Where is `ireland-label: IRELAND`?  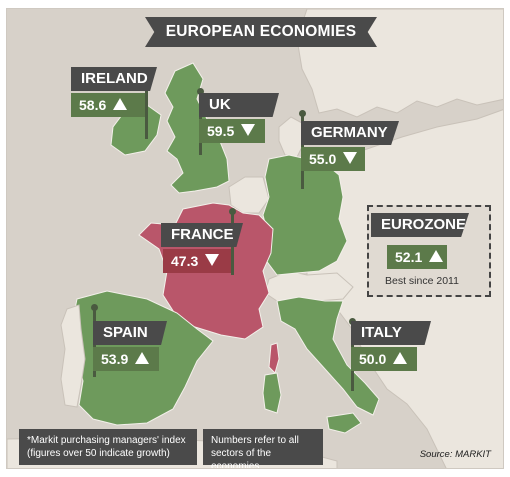
ireland-label: IRELAND is located at coordinates (114, 79).